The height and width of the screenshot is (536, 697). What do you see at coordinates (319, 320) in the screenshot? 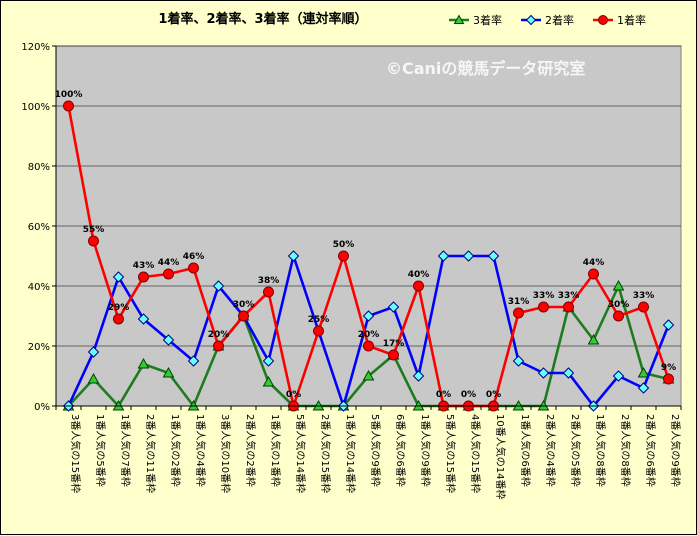
I see `data-label: 25%` at bounding box center [319, 320].